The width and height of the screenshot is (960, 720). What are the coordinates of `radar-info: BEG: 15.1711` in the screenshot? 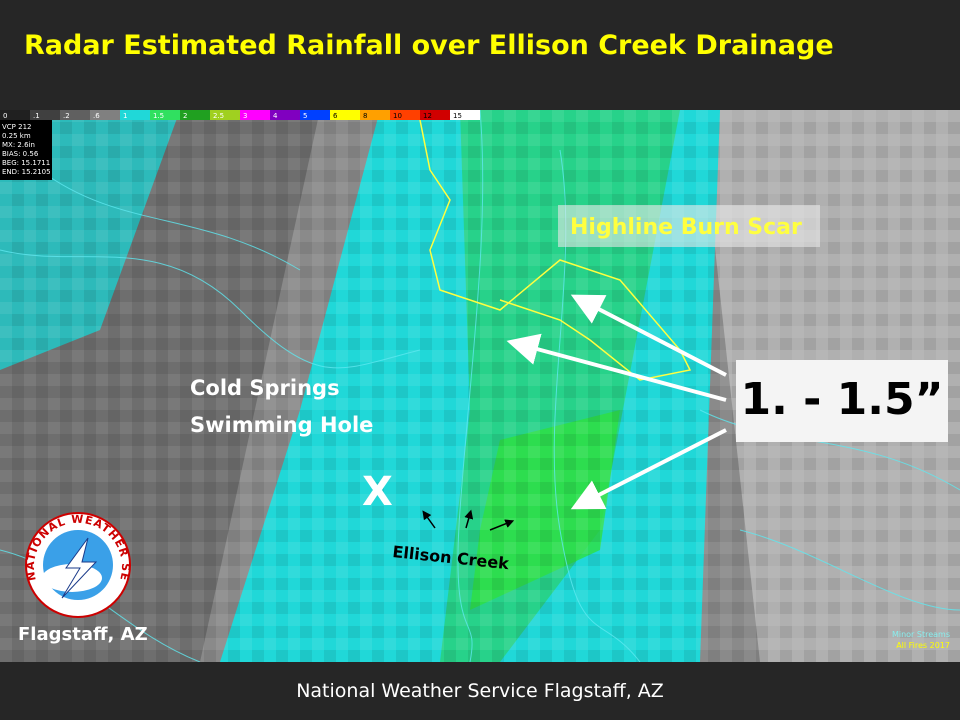 It's located at (26, 163).